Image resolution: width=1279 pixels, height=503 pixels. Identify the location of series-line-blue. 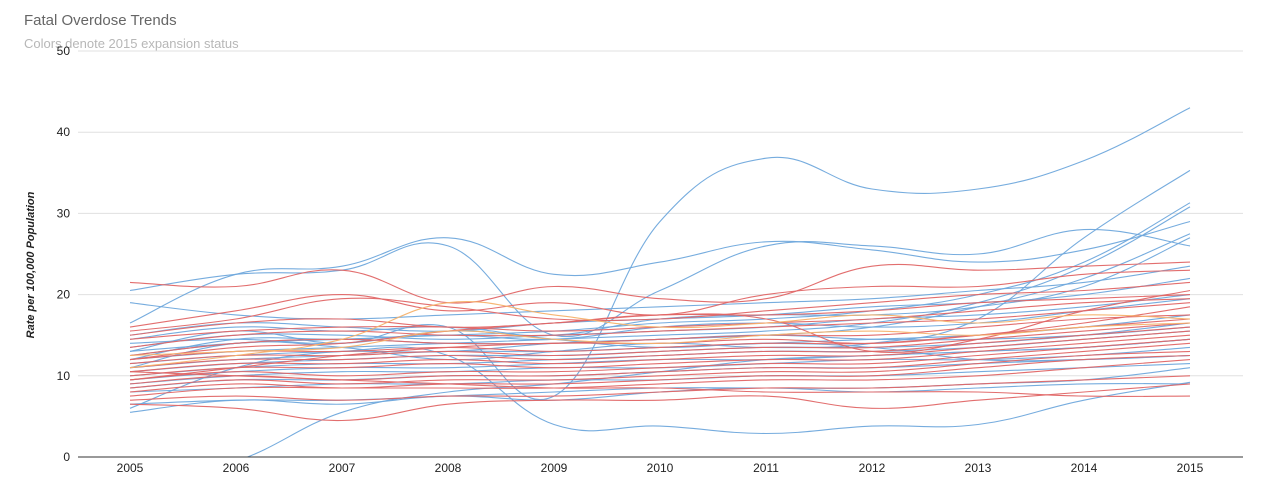
(660, 390).